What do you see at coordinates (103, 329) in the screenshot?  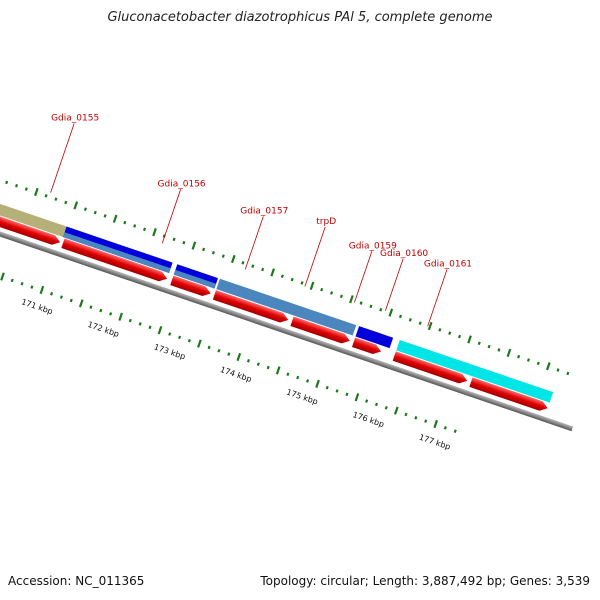 I see `kbp-label: 172 kbp` at bounding box center [103, 329].